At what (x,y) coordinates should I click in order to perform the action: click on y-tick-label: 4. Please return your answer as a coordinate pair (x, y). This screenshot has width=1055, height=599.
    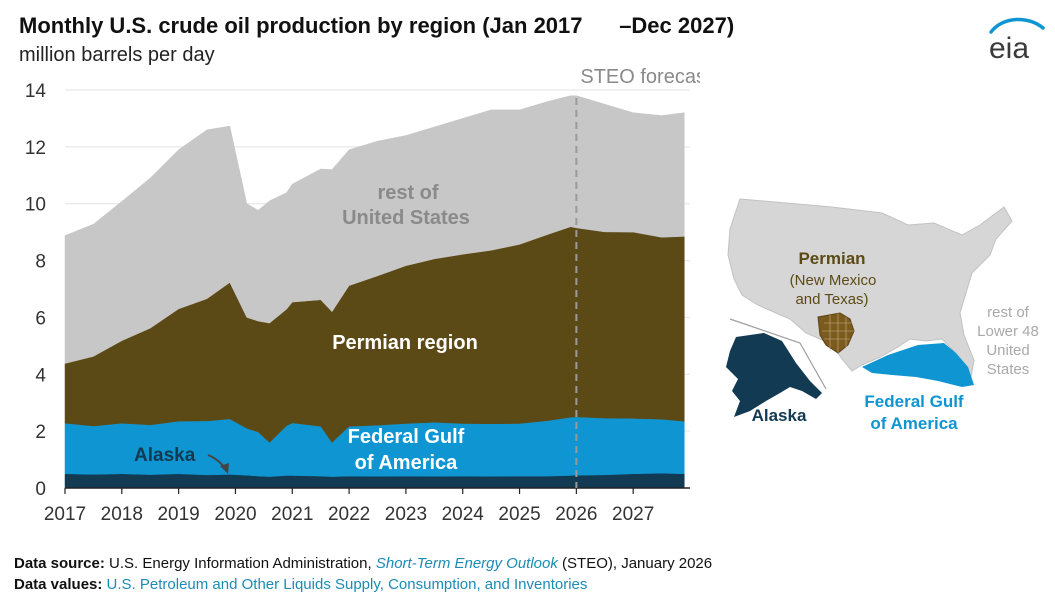
    Looking at the image, I should click on (40, 375).